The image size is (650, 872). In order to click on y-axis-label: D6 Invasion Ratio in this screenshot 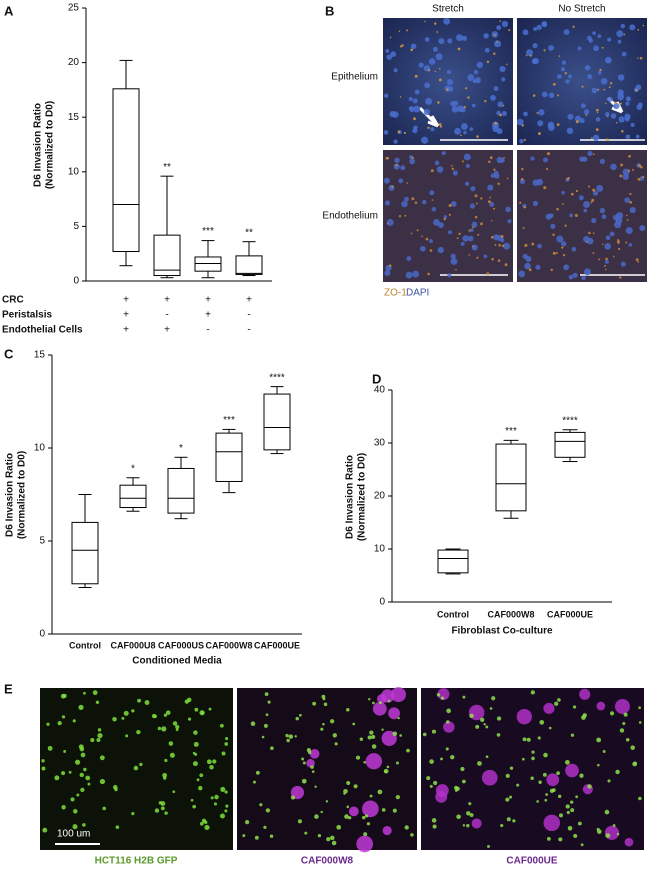, I will do `click(10, 495)`.